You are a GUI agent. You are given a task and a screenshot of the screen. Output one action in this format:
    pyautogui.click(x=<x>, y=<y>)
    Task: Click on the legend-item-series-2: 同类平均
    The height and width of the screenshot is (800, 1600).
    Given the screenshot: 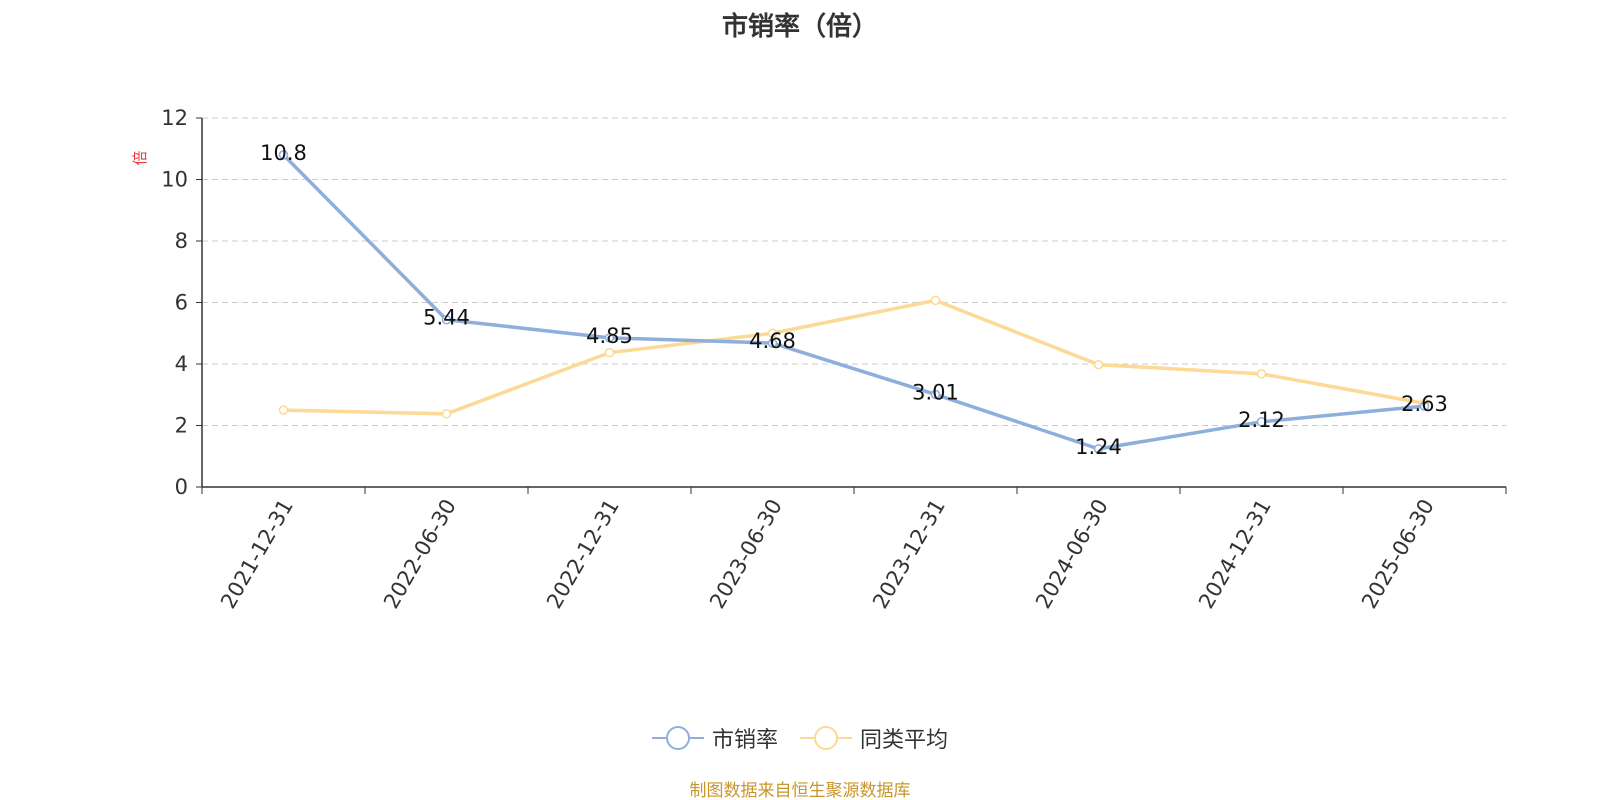 What is the action you would take?
    pyautogui.click(x=874, y=738)
    